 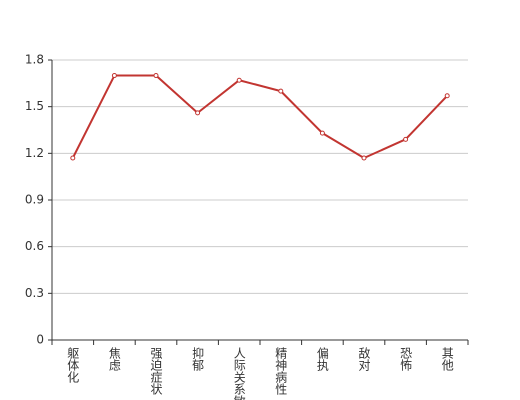 What do you see at coordinates (322, 359) in the screenshot?
I see `x-tick-label: 偏执` at bounding box center [322, 359].